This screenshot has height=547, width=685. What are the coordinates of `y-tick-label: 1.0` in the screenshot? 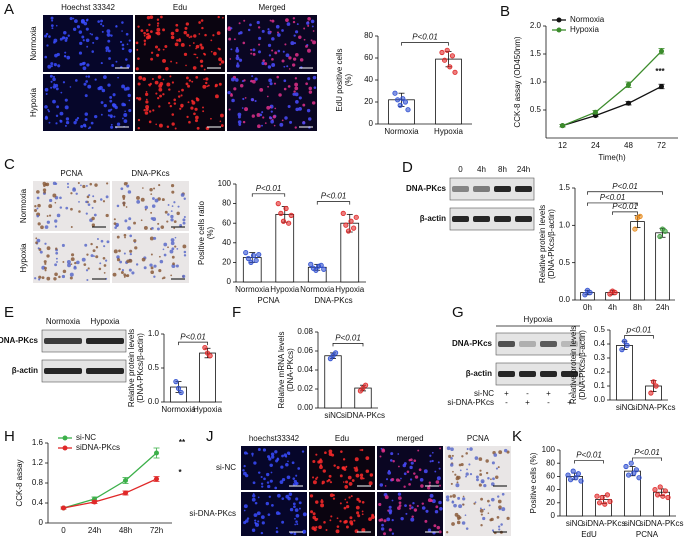 It's located at (154, 333).